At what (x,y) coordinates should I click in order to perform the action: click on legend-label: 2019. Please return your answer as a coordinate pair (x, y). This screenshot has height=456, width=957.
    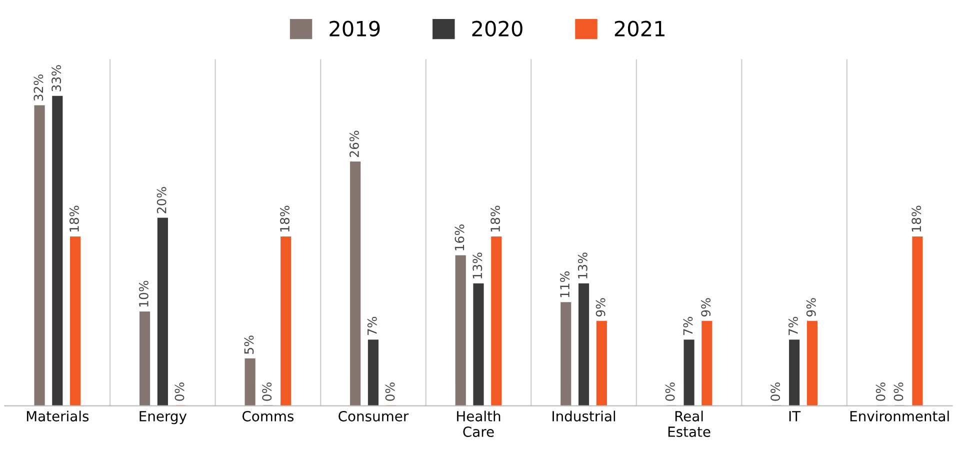
    Looking at the image, I should click on (355, 28).